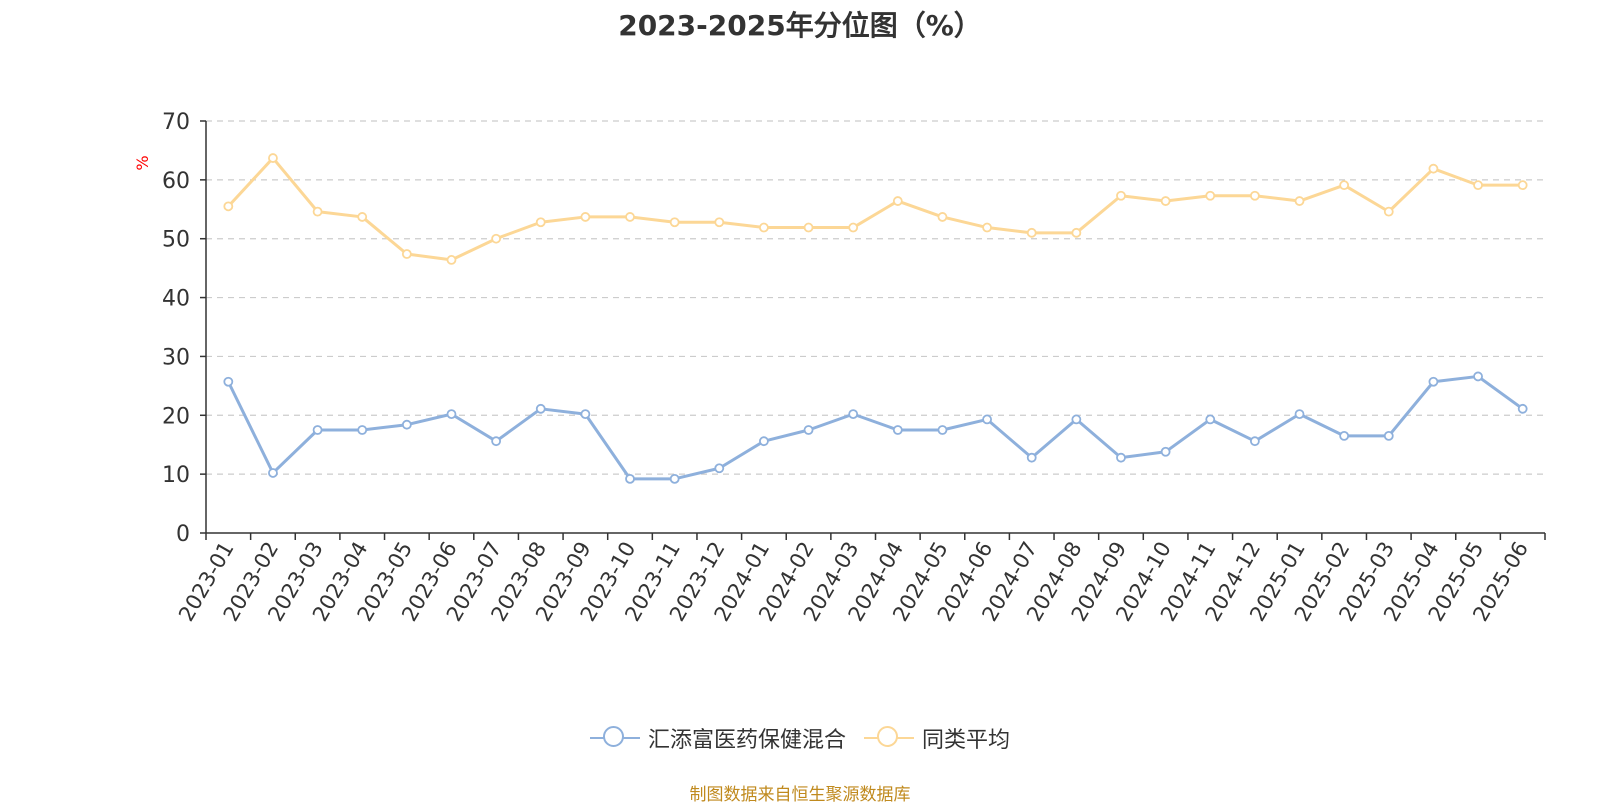 The width and height of the screenshot is (1600, 805). What do you see at coordinates (800, 25) in the screenshot?
I see `chart-title: 2023-2025年分位图（%）` at bounding box center [800, 25].